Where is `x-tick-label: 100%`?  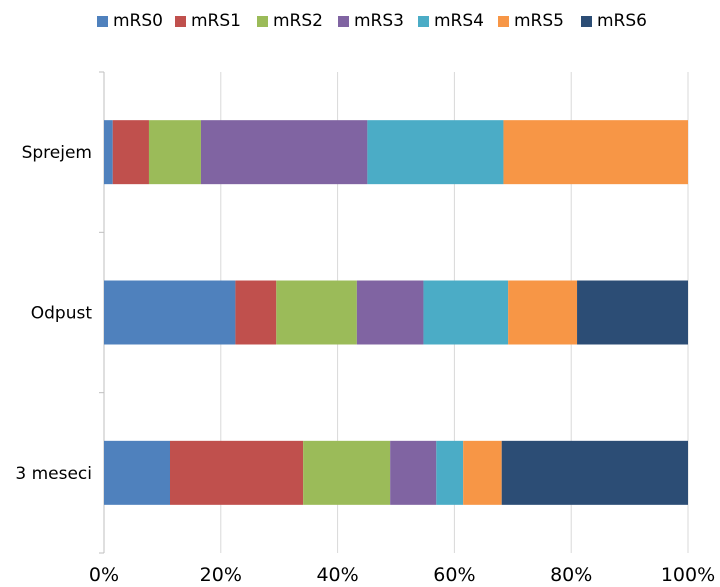
x-tick-label: 100% is located at coordinates (688, 575).